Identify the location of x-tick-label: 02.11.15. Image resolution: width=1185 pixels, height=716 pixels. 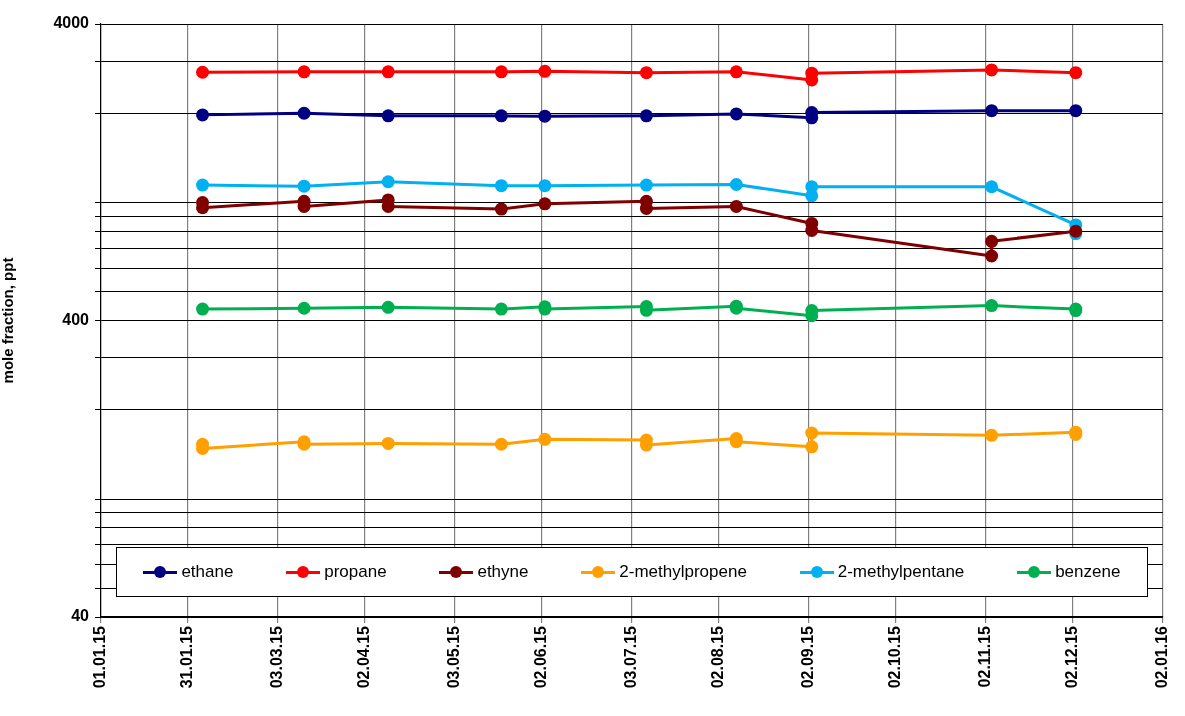
(985, 656).